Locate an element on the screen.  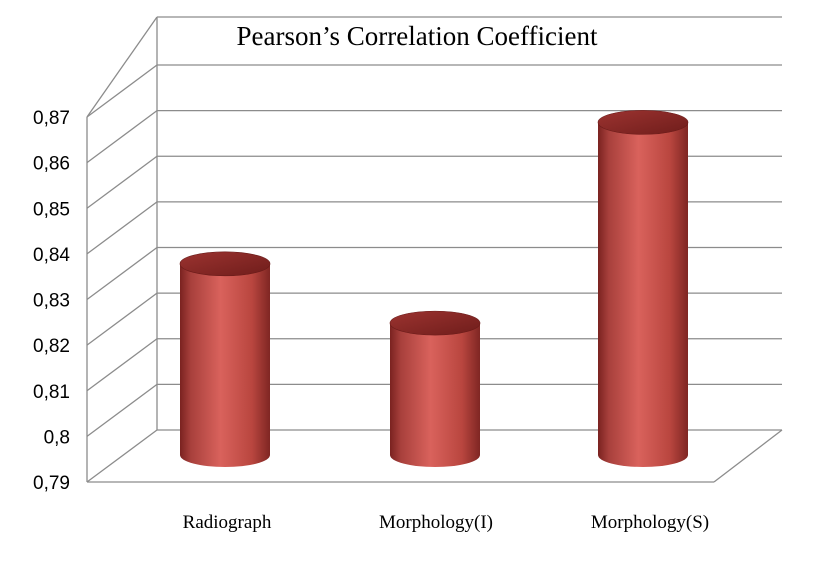
y-tick-label: 0,81 is located at coordinates (51, 392).